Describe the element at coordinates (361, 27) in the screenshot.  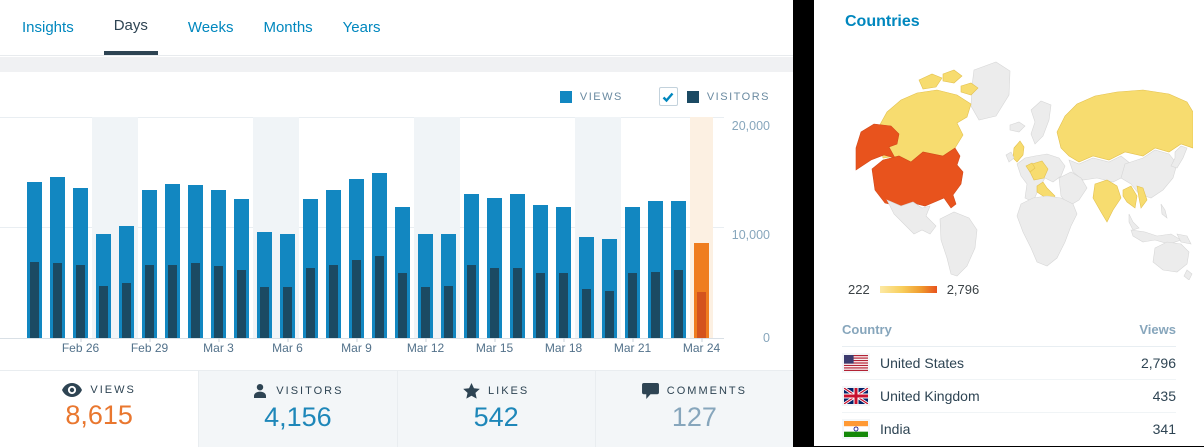
I see `tab-years: Years` at that location.